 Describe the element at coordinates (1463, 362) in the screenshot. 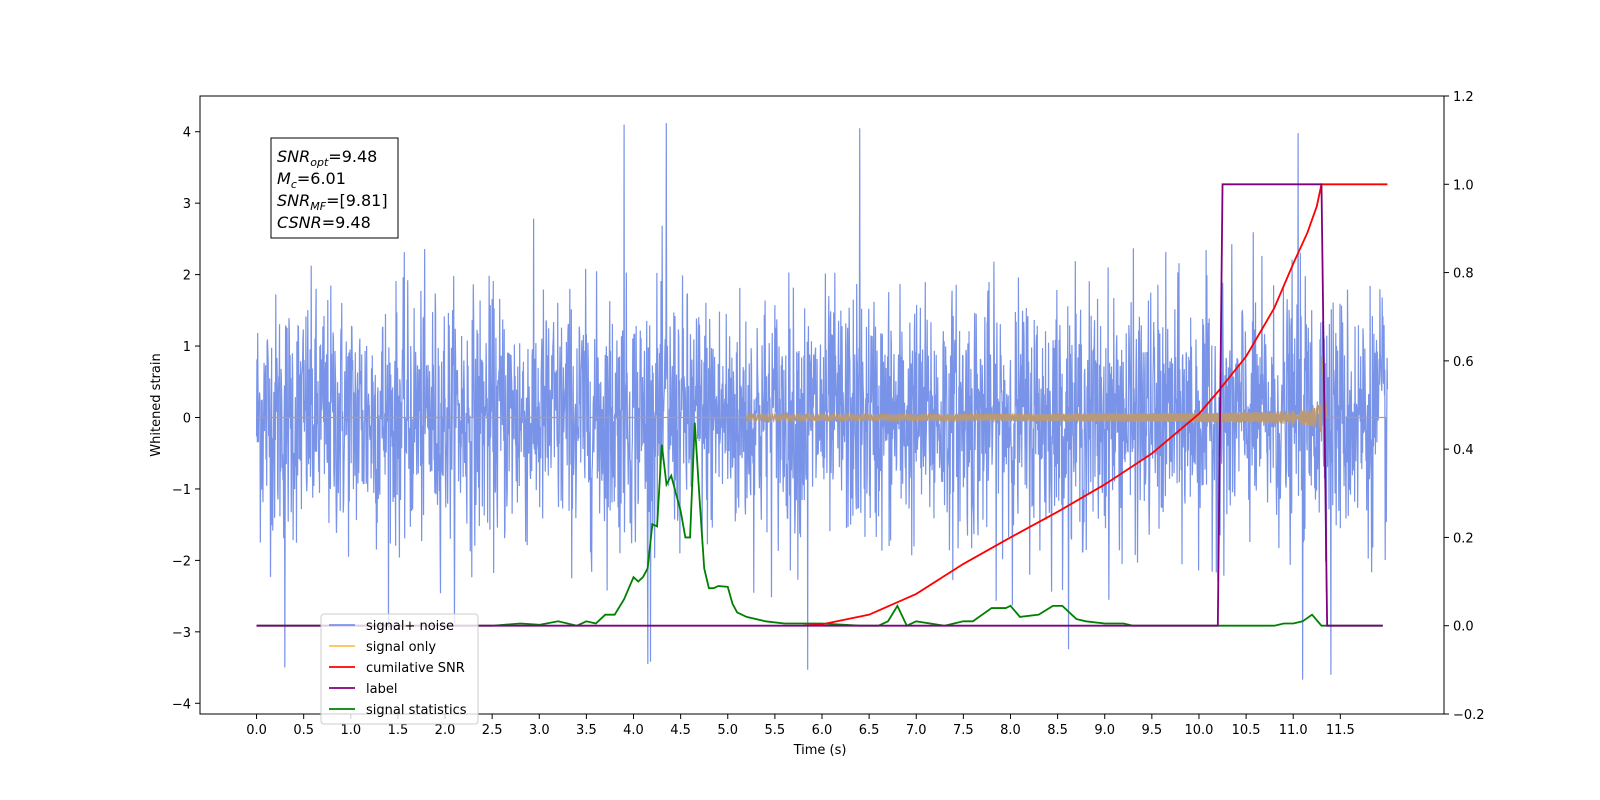

I see `y2-tick-label: 0.6` at that location.